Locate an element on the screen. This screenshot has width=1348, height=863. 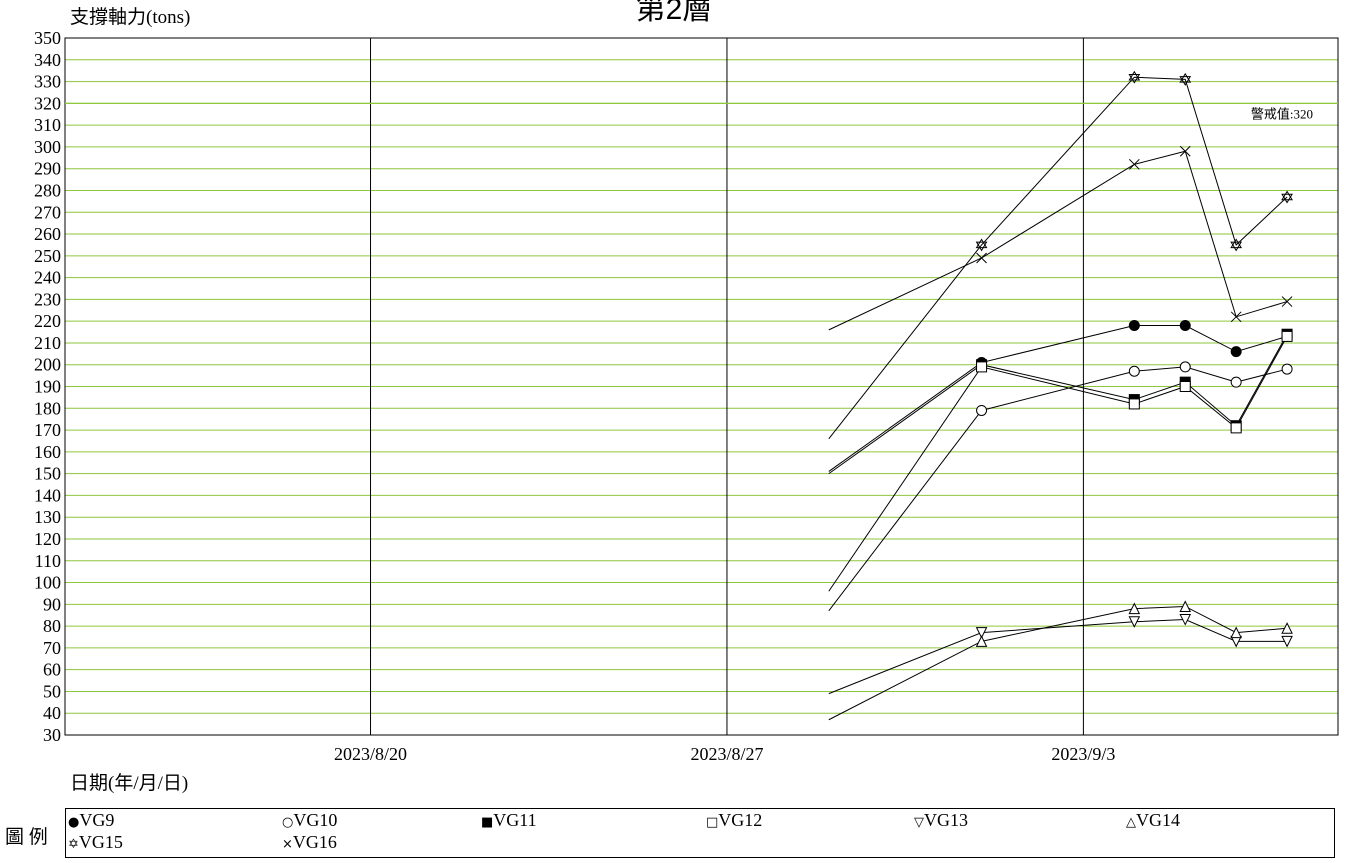
y-tick-label: 180 is located at coordinates (47, 408).